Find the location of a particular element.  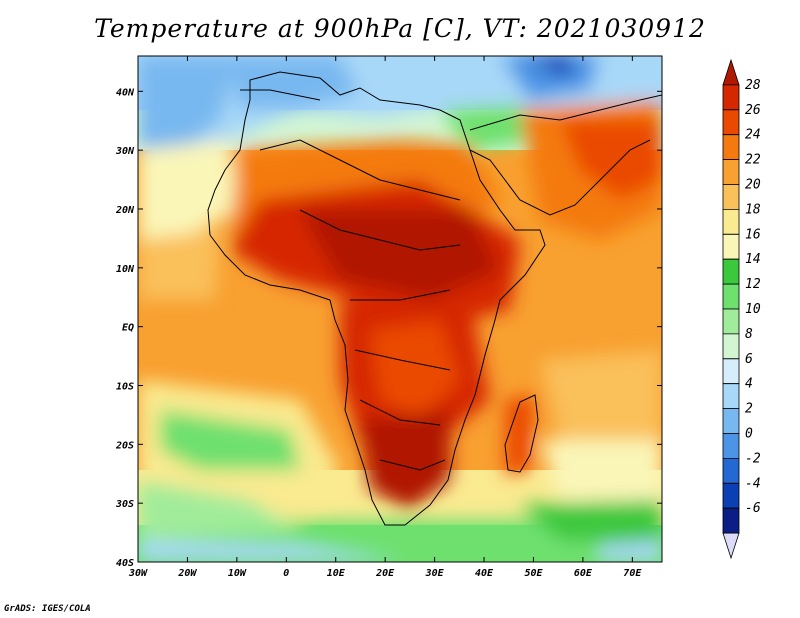

lon-tick-label: 30E is located at coordinates (435, 573).